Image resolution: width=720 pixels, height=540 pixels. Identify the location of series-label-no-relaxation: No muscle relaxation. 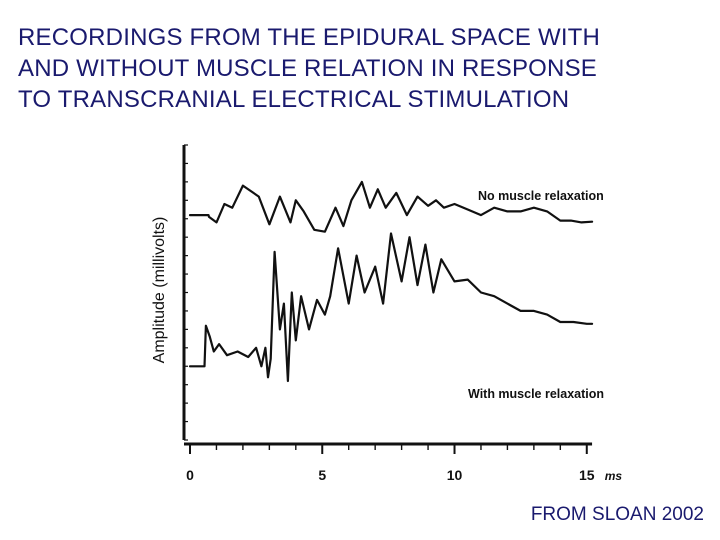
(541, 196).